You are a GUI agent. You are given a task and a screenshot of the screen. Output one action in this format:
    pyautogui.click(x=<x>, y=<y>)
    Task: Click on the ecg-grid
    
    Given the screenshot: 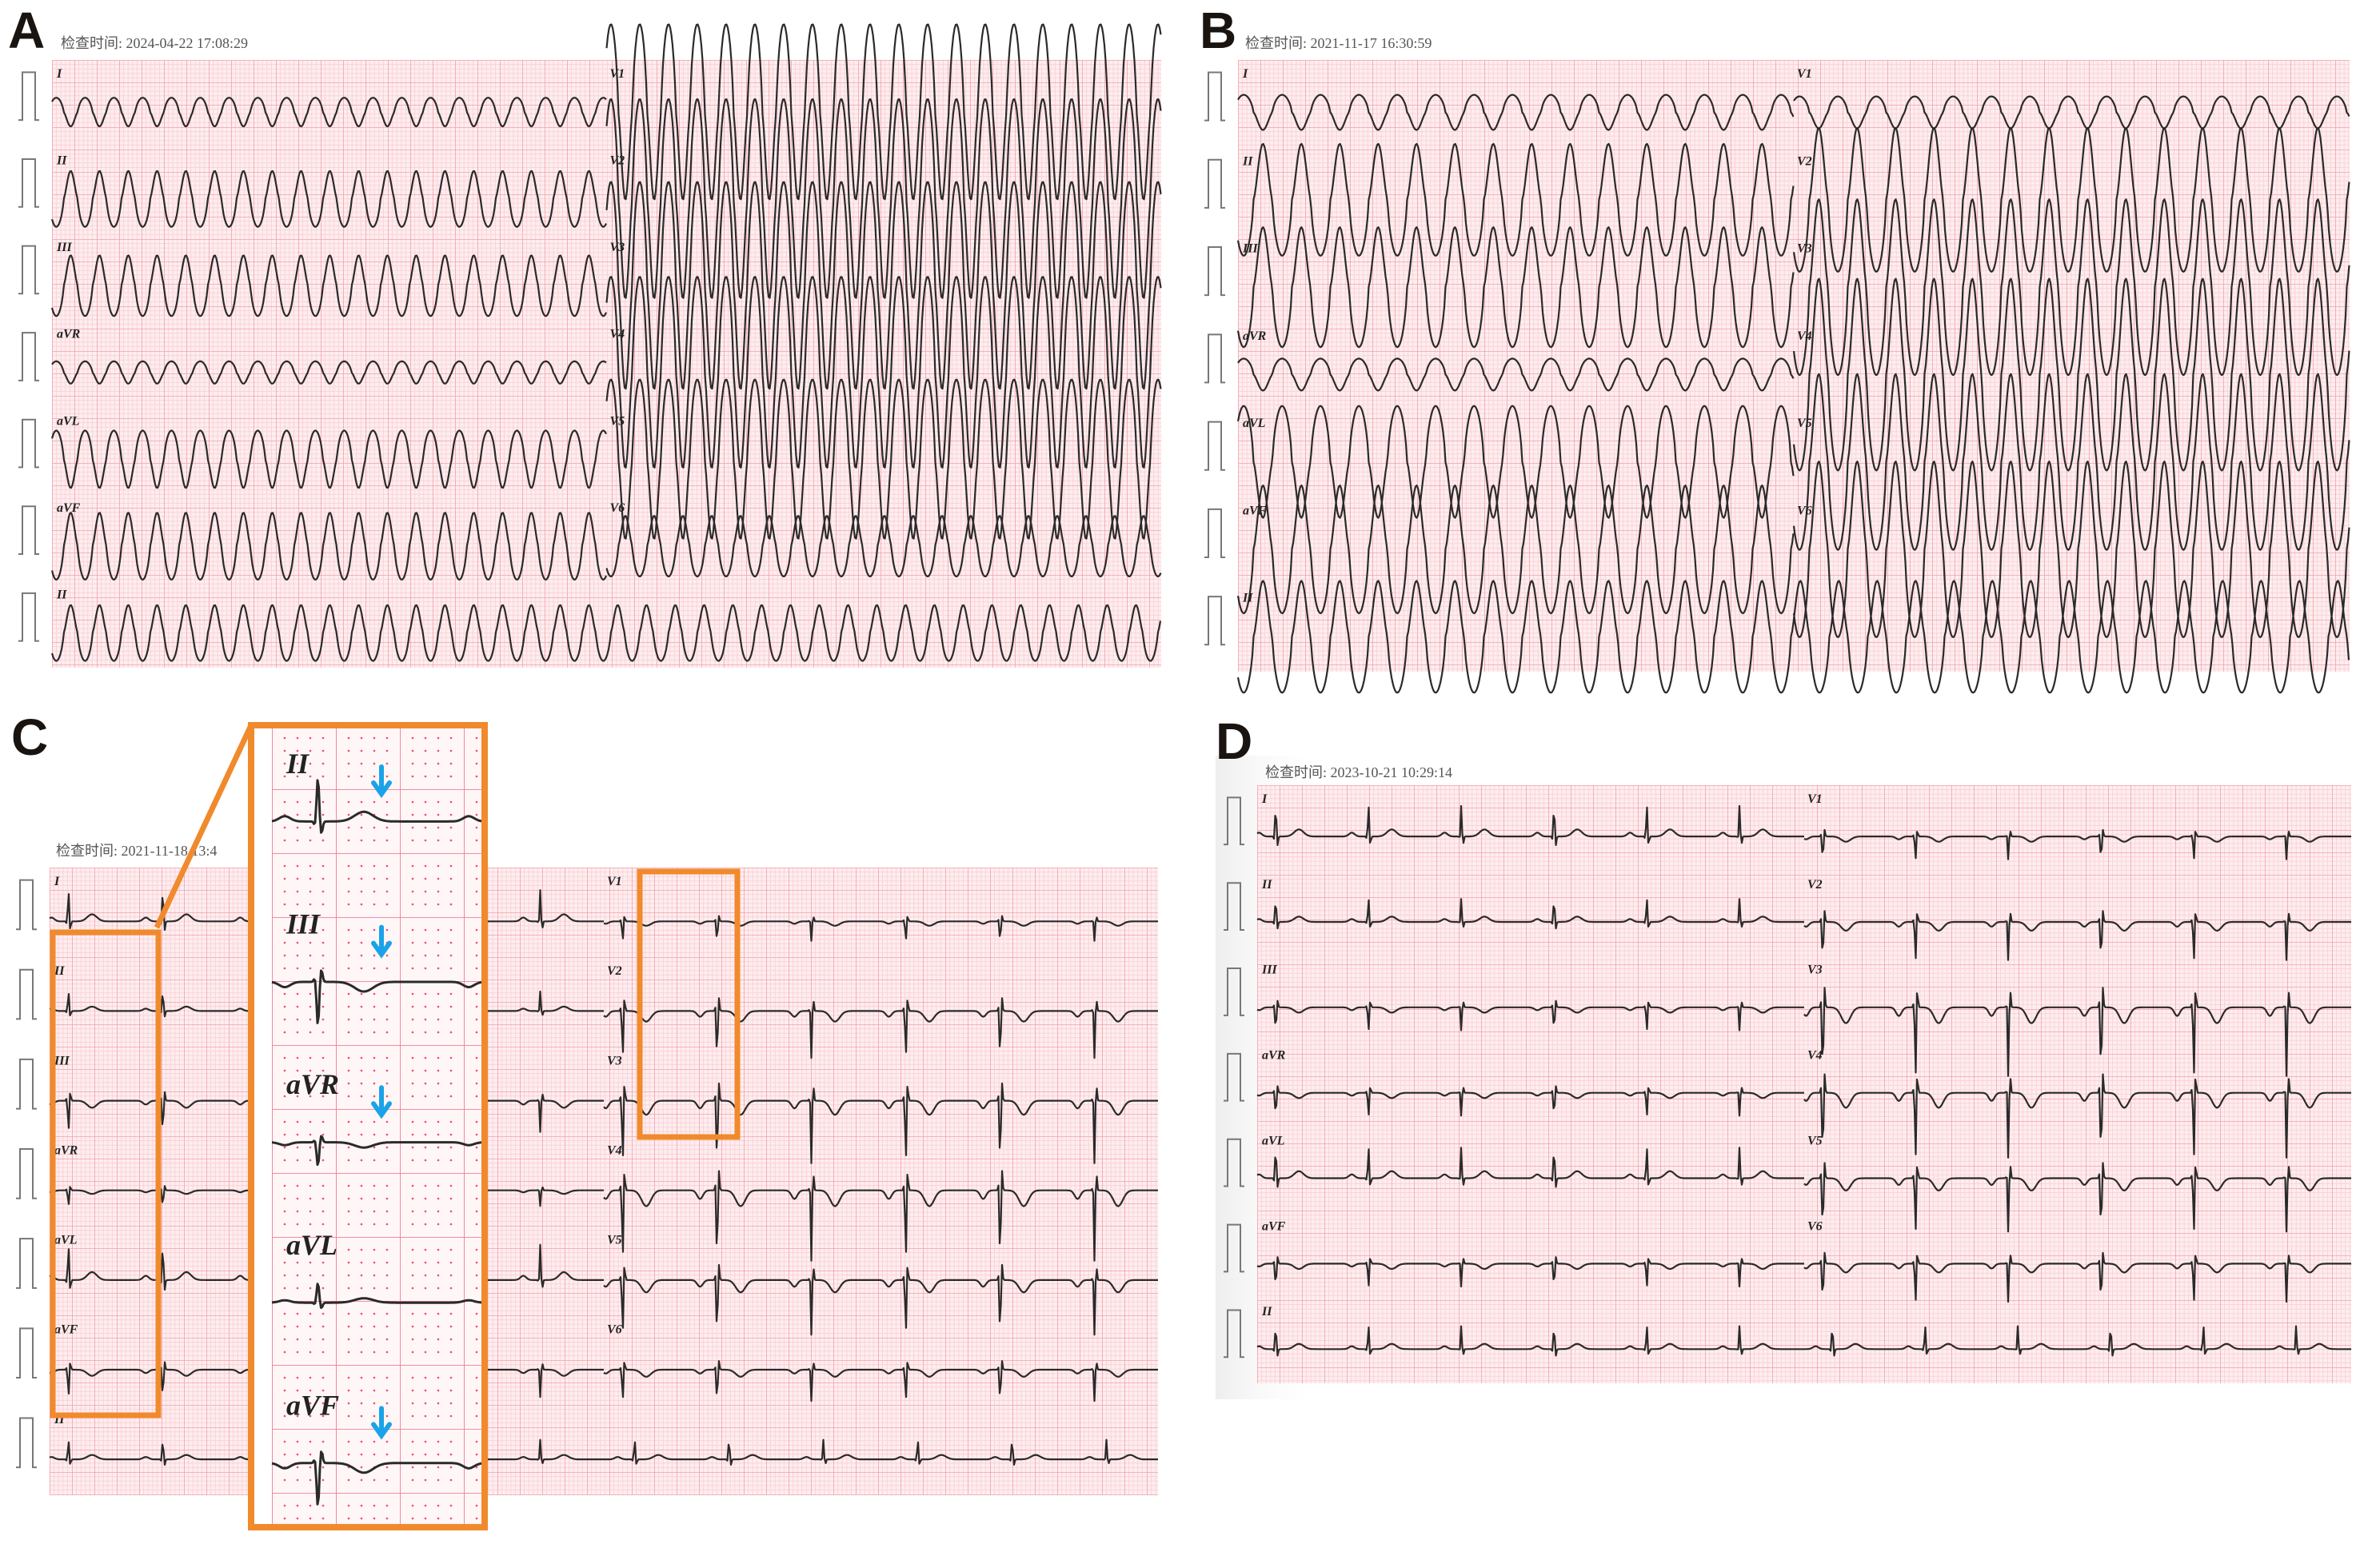 What is the action you would take?
    pyautogui.click(x=378, y=1126)
    